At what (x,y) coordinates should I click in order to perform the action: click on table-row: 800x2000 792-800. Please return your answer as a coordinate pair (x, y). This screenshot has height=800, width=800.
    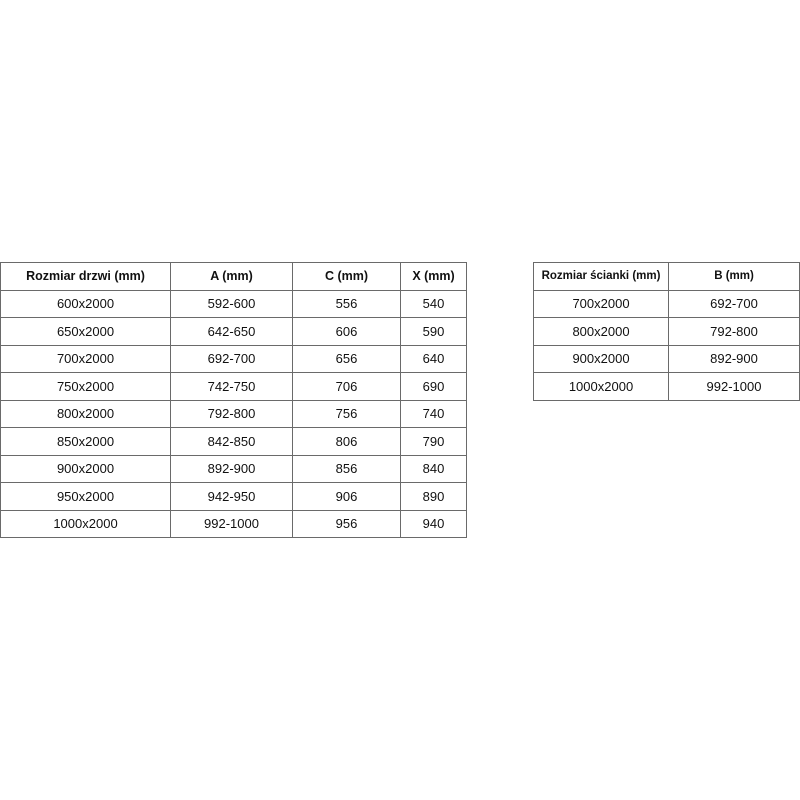
    Looking at the image, I should click on (666, 331).